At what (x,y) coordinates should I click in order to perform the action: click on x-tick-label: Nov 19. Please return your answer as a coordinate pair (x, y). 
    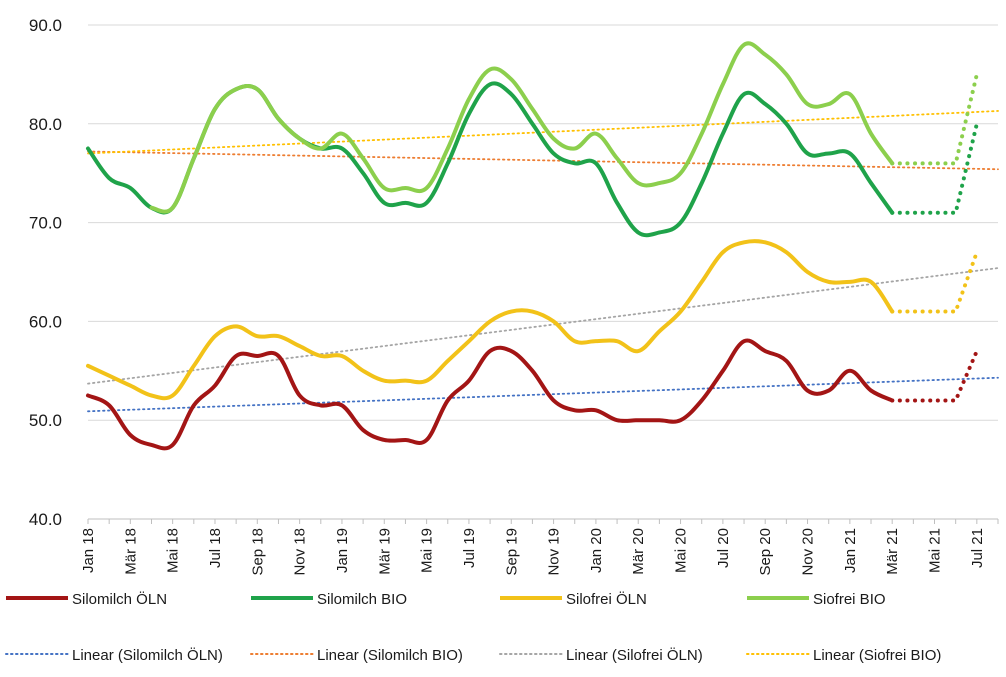
    Looking at the image, I should click on (554, 552).